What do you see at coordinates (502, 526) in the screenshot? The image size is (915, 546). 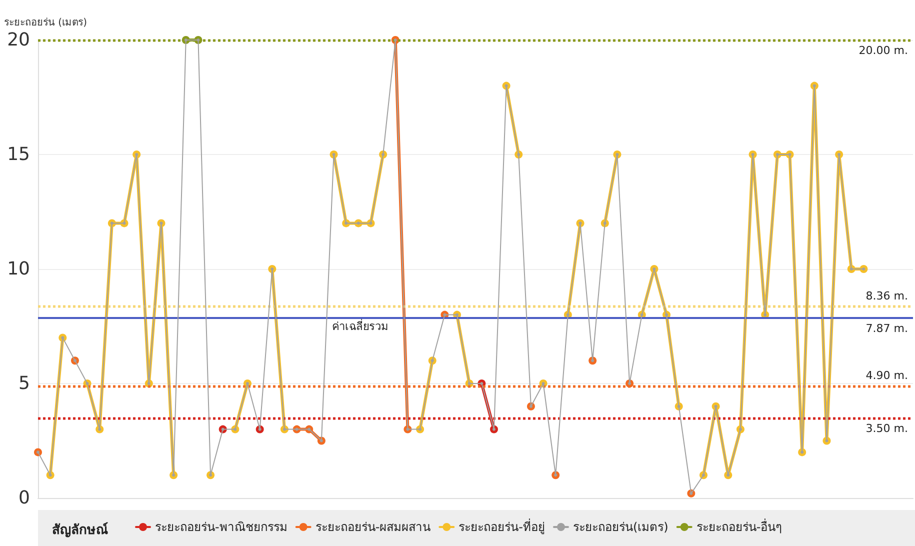 I see `legend-label: ระยะถอยร่น-ที่อยู่` at bounding box center [502, 526].